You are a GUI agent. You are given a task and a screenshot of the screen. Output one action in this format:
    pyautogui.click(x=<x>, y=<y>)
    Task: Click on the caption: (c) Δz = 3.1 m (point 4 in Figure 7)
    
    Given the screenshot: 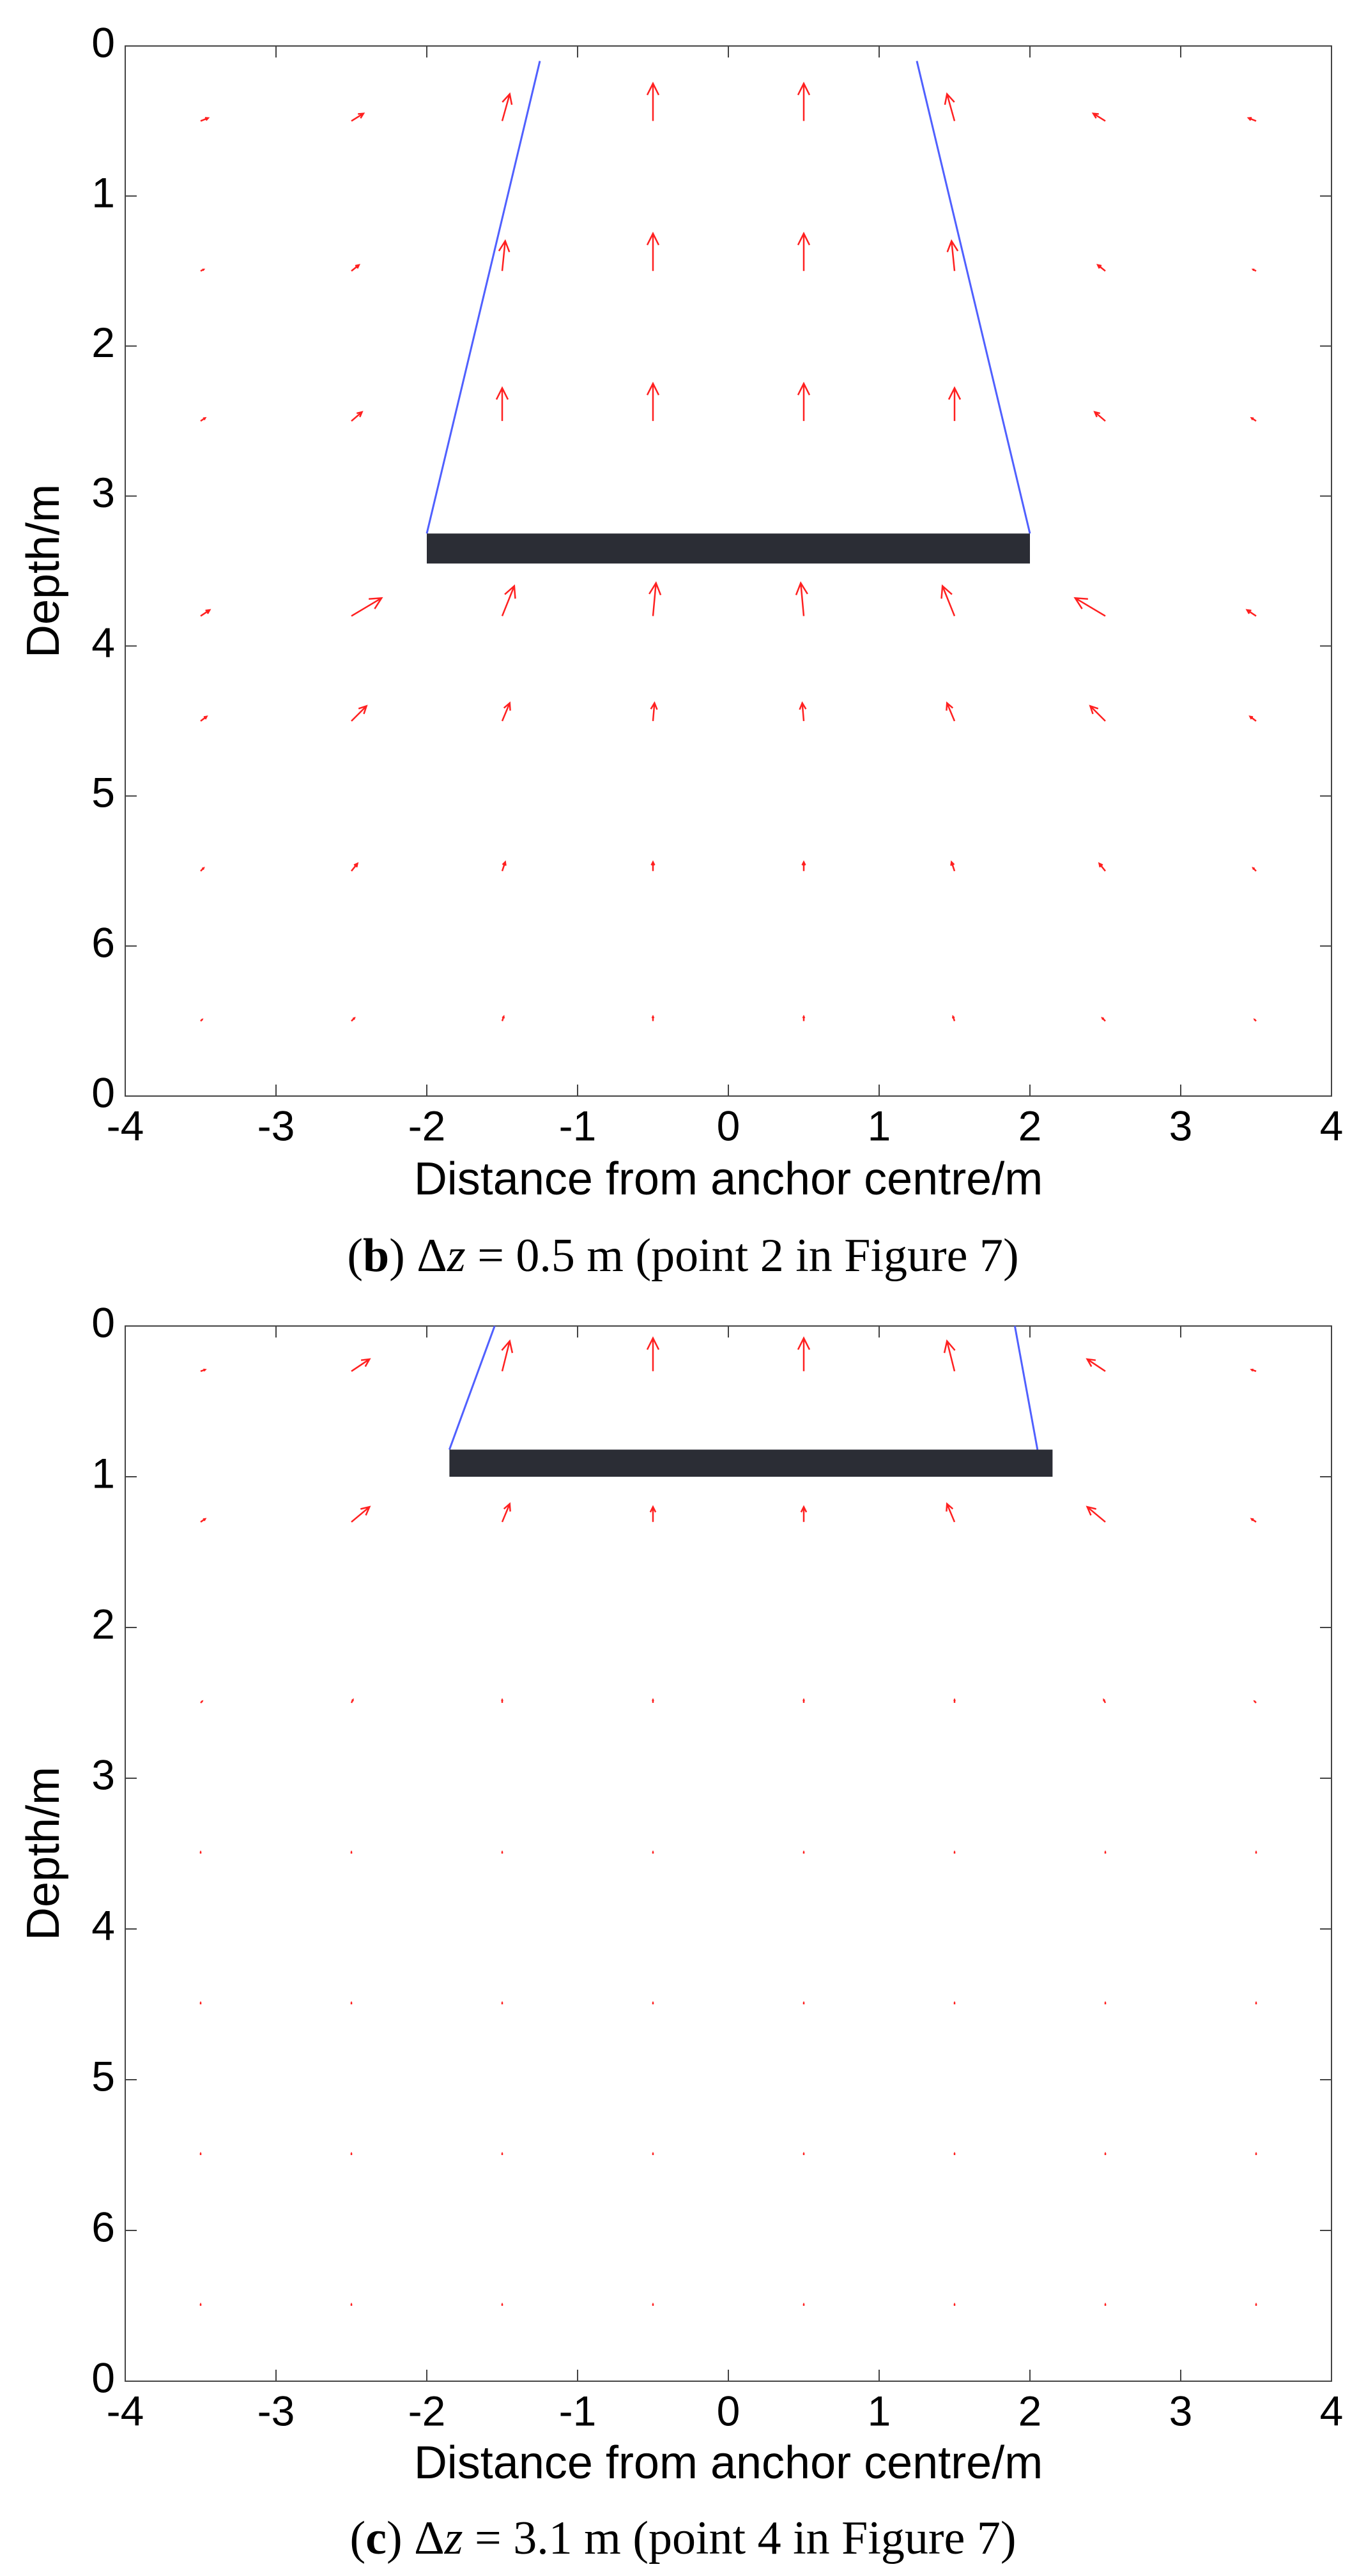 What is the action you would take?
    pyautogui.click(x=683, y=2538)
    